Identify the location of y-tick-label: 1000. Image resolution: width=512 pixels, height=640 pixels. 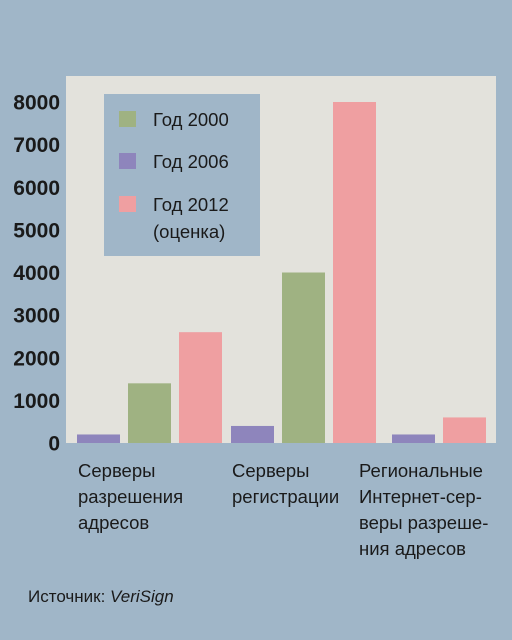
(36, 401).